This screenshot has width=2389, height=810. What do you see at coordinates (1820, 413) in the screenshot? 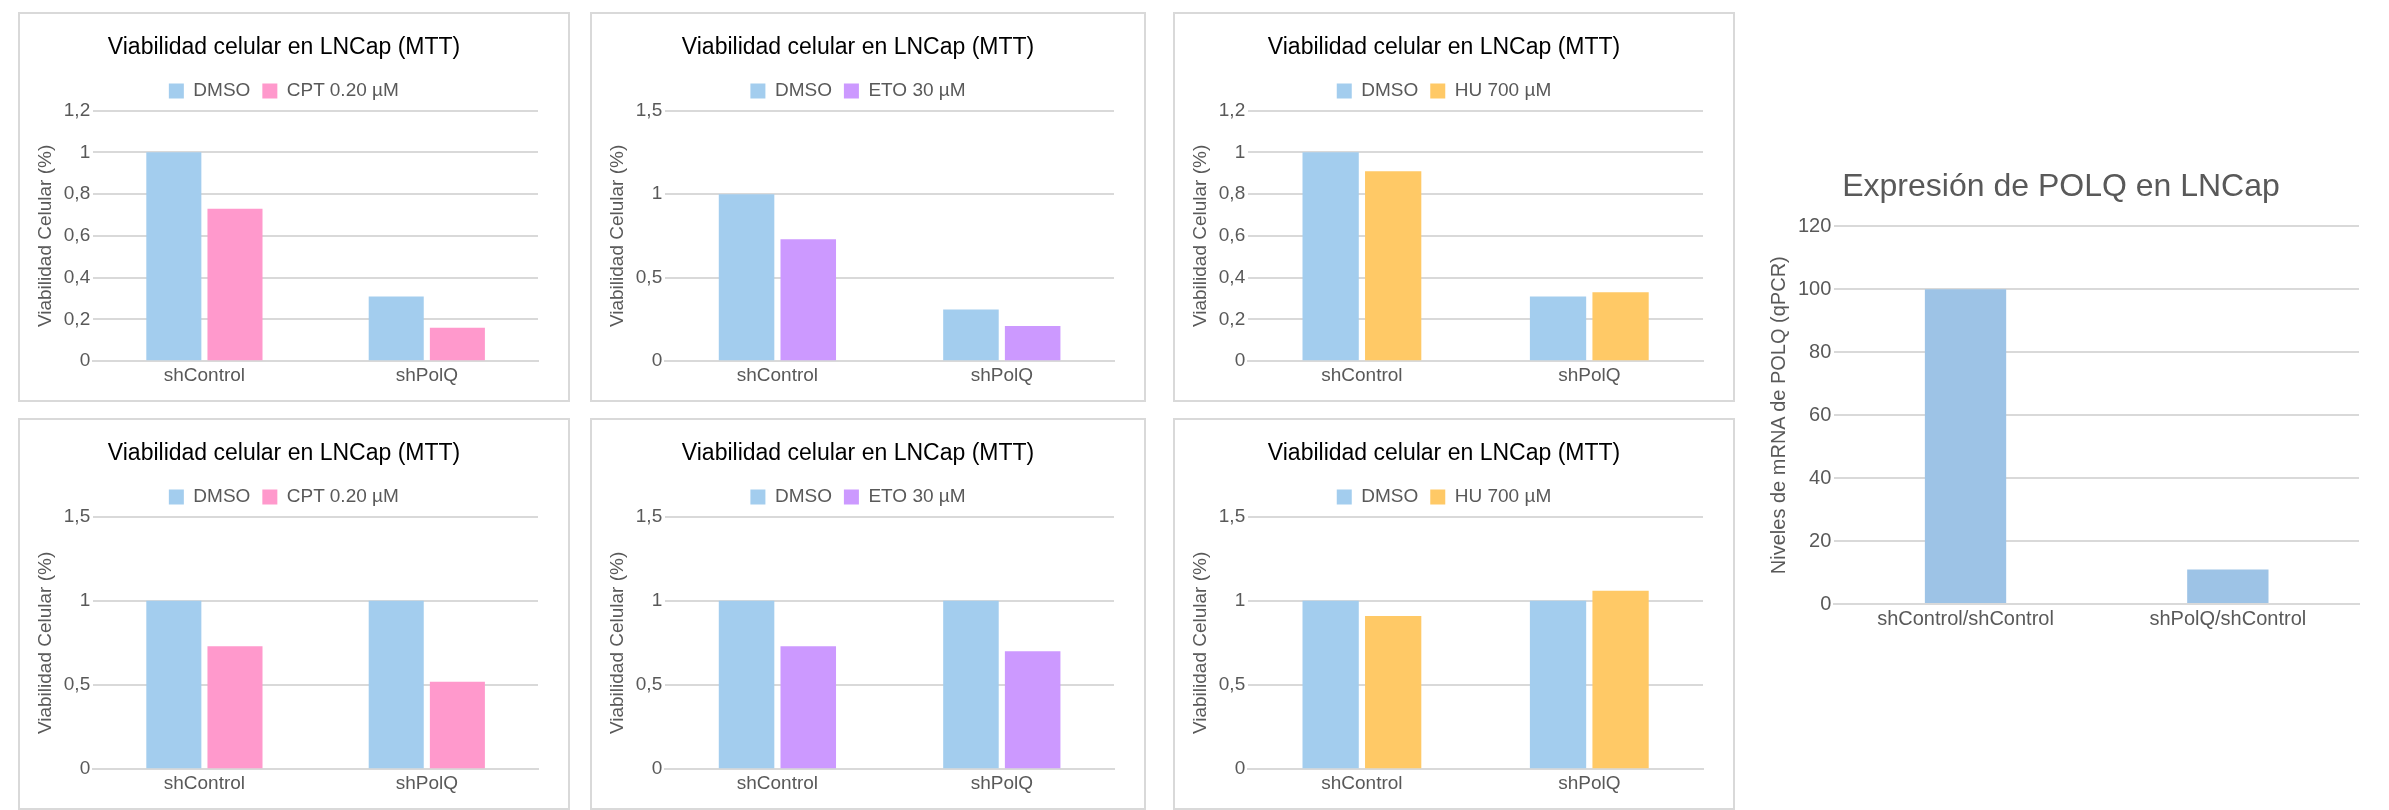
I see `y-tick-label: 60` at bounding box center [1820, 413].